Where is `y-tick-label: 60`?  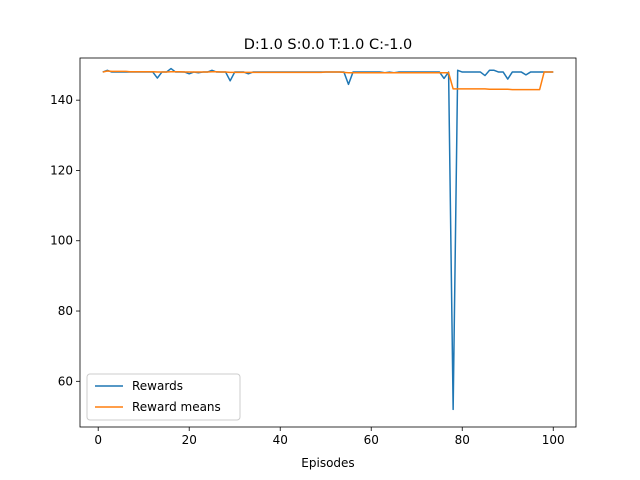
y-tick-label: 60 is located at coordinates (65, 381).